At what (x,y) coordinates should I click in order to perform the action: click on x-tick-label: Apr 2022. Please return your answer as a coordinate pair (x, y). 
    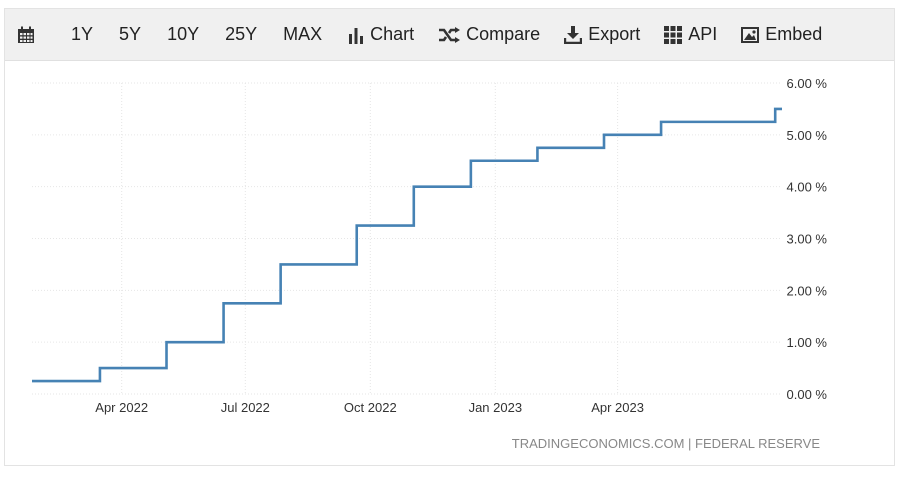
    Looking at the image, I should click on (121, 407).